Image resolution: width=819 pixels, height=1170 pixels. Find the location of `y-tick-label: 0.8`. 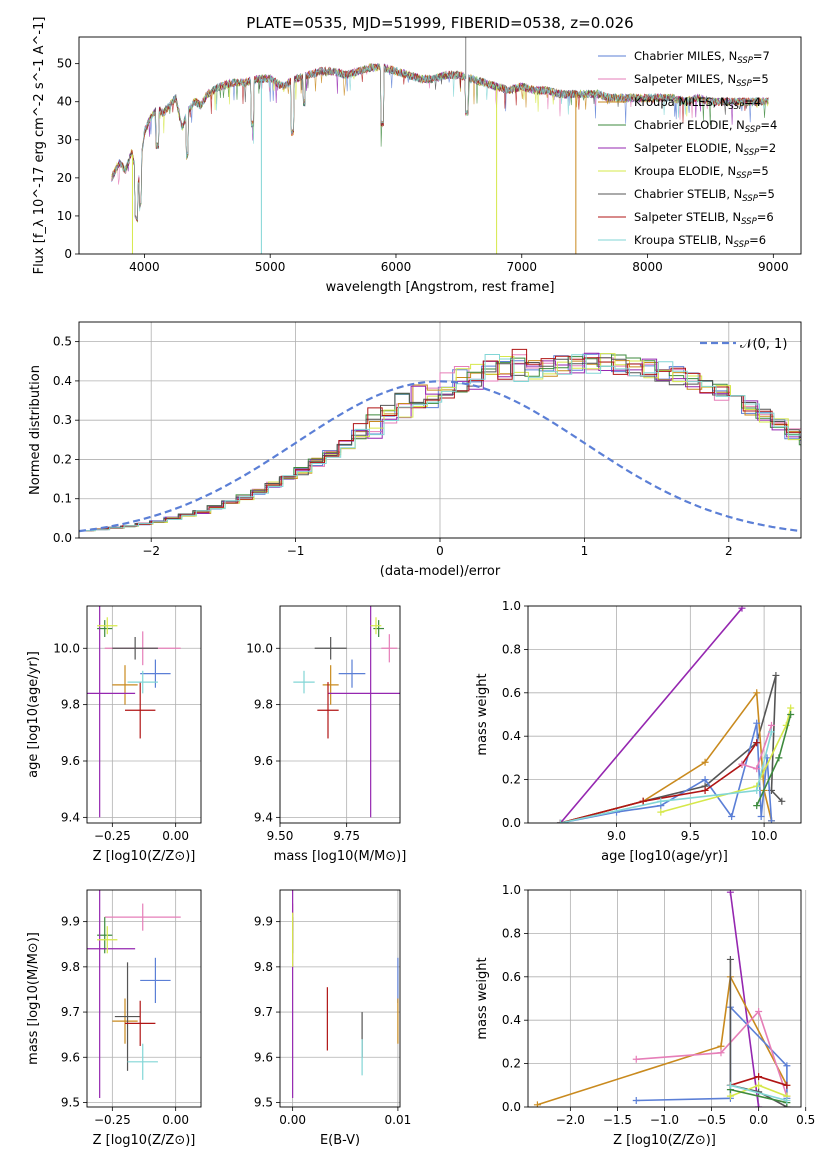

y-tick-label: 0.8 is located at coordinates (511, 649).